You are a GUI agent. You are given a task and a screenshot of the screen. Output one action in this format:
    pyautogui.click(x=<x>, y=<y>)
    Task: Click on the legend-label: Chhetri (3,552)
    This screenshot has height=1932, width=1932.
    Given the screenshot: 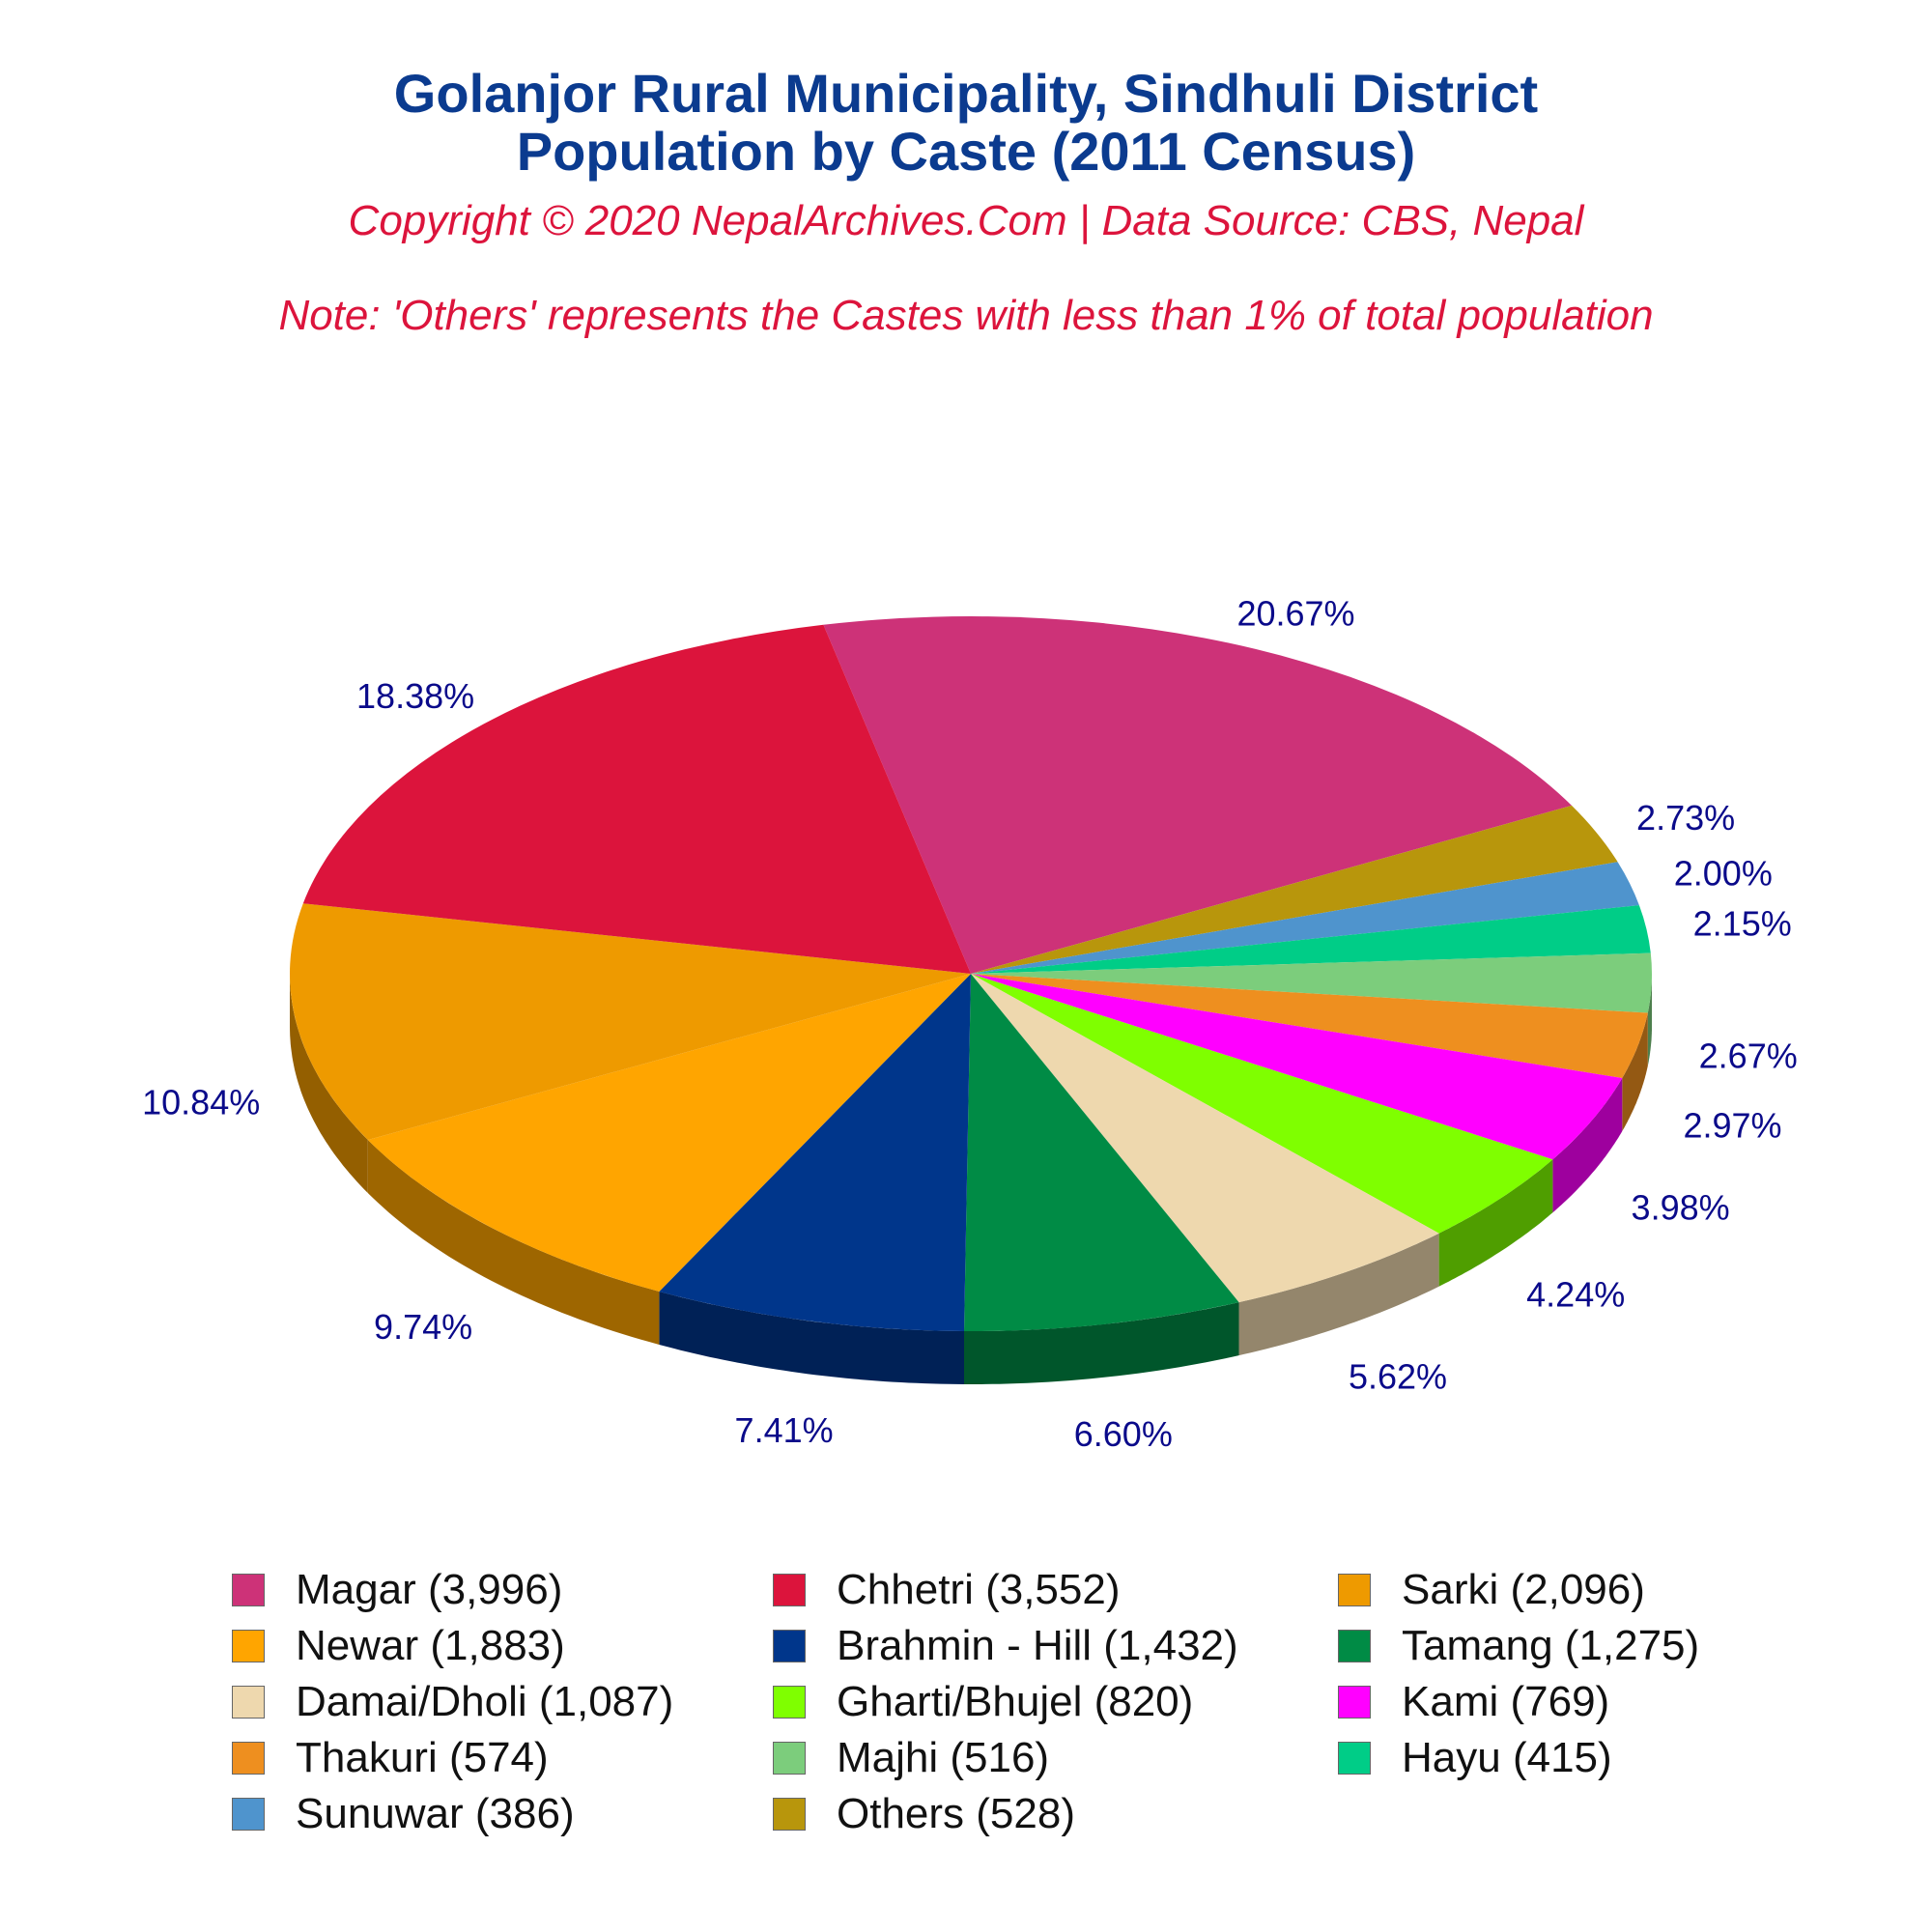 What is the action you would take?
    pyautogui.click(x=979, y=1589)
    